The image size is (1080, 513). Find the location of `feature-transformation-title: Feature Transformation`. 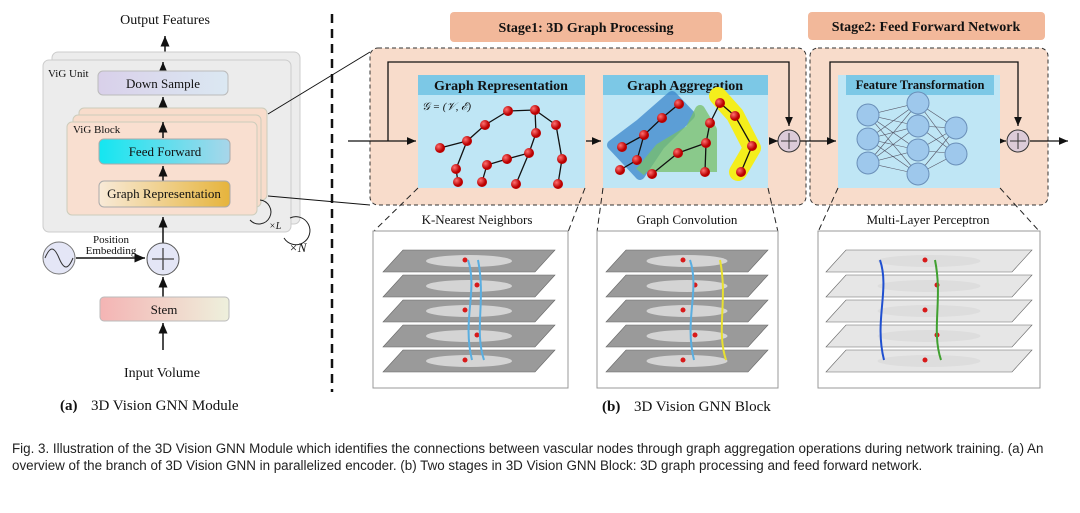

feature-transformation-title: Feature Transformation is located at coordinates (920, 85).